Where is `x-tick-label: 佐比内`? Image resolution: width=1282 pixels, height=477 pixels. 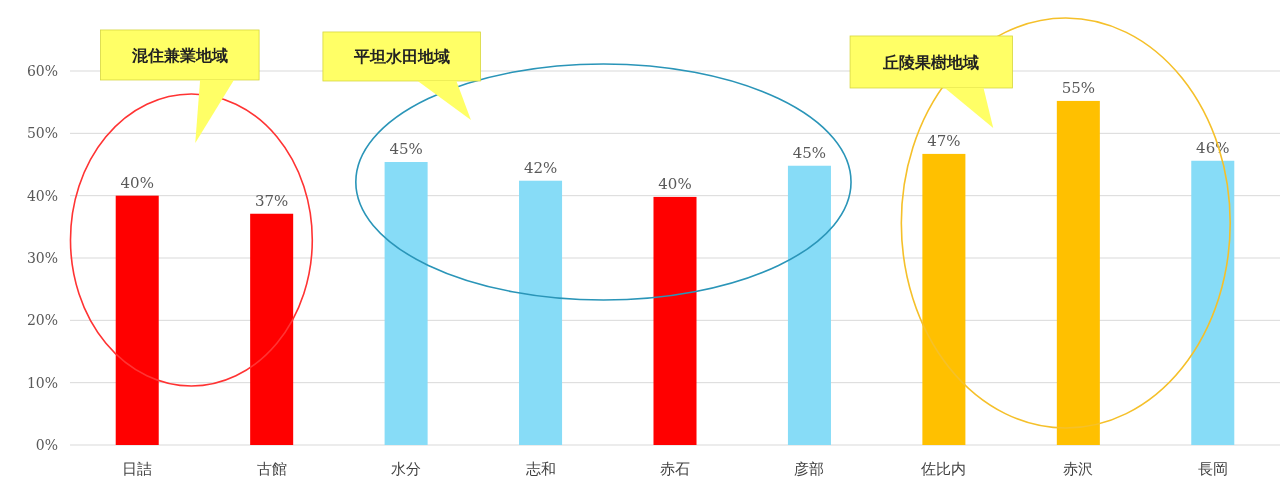 x-tick-label: 佐比内 is located at coordinates (944, 468).